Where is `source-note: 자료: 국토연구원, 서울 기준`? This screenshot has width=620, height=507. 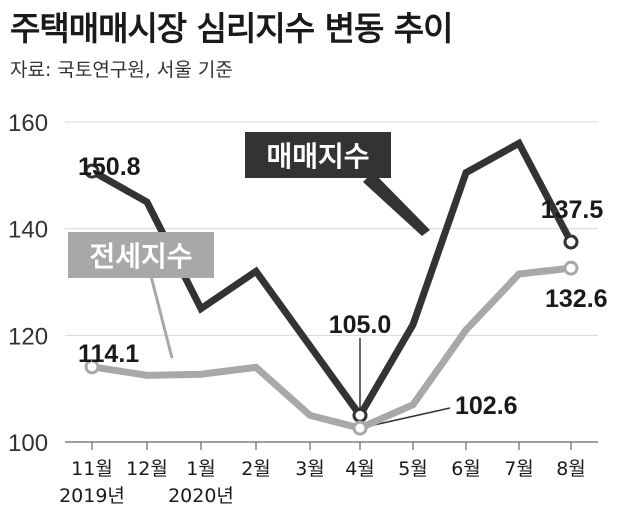 source-note: 자료: 국토연구원, 서울 기준 is located at coordinates (121, 70).